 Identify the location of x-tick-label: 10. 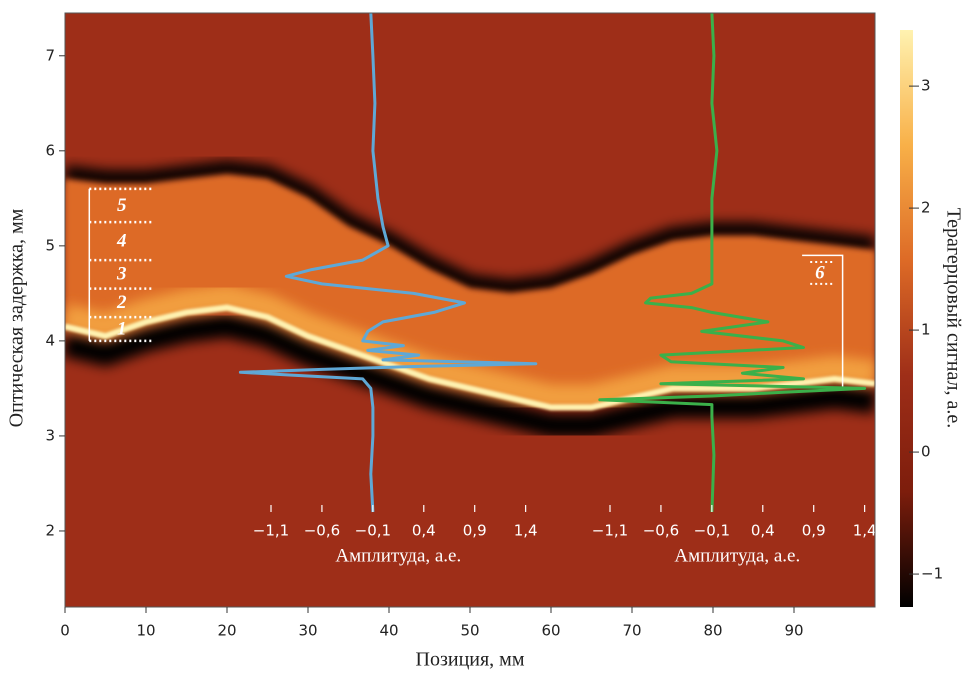
(145, 631).